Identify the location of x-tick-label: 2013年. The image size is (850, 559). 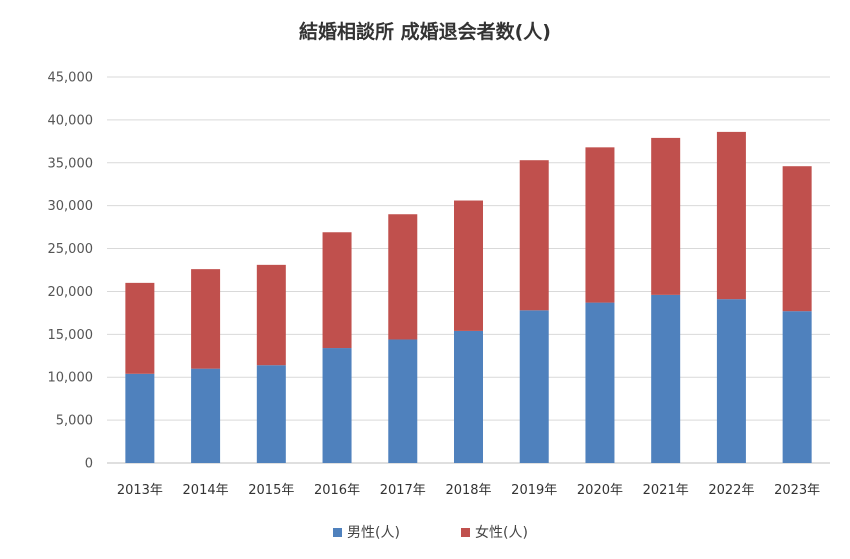
(140, 490).